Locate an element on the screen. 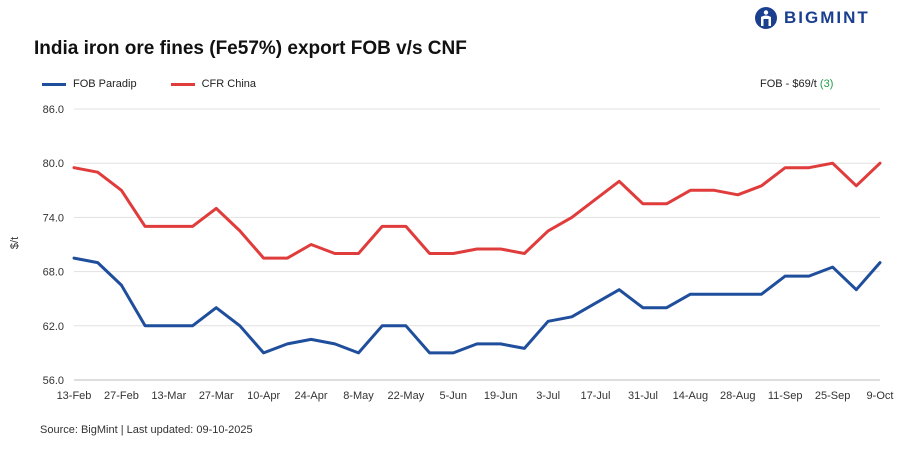 This screenshot has width=908, height=454. legend-item-cfr: CFR China is located at coordinates (213, 84).